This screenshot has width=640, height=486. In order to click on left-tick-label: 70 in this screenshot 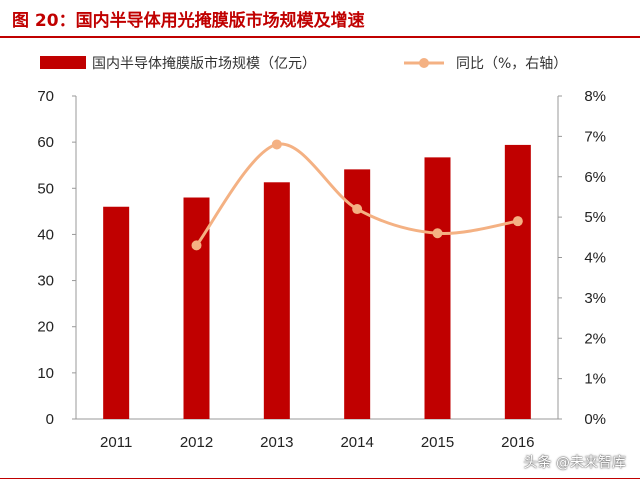, I will do `click(45, 96)`.